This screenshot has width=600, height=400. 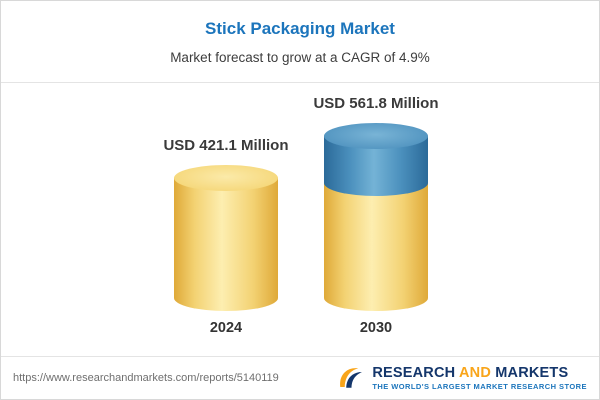 I want to click on logo-word-and: AND, so click(x=475, y=372).